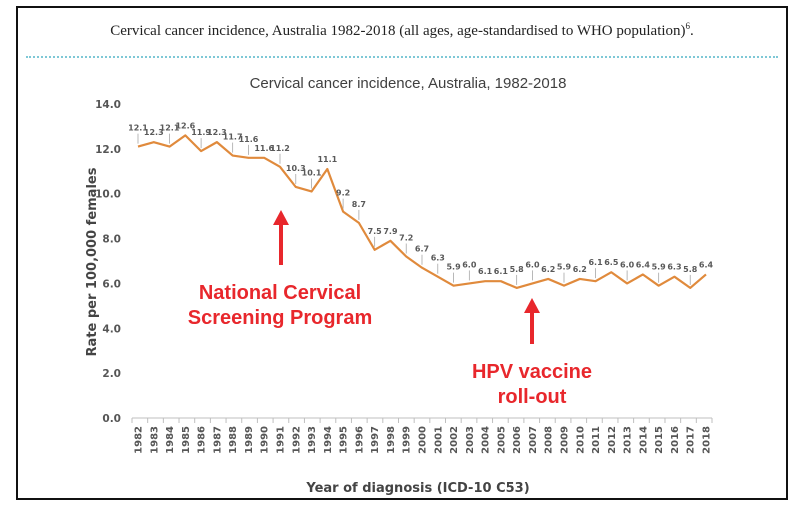 The width and height of the screenshot is (806, 511). I want to click on y-tick-label: 8.0, so click(111, 240).